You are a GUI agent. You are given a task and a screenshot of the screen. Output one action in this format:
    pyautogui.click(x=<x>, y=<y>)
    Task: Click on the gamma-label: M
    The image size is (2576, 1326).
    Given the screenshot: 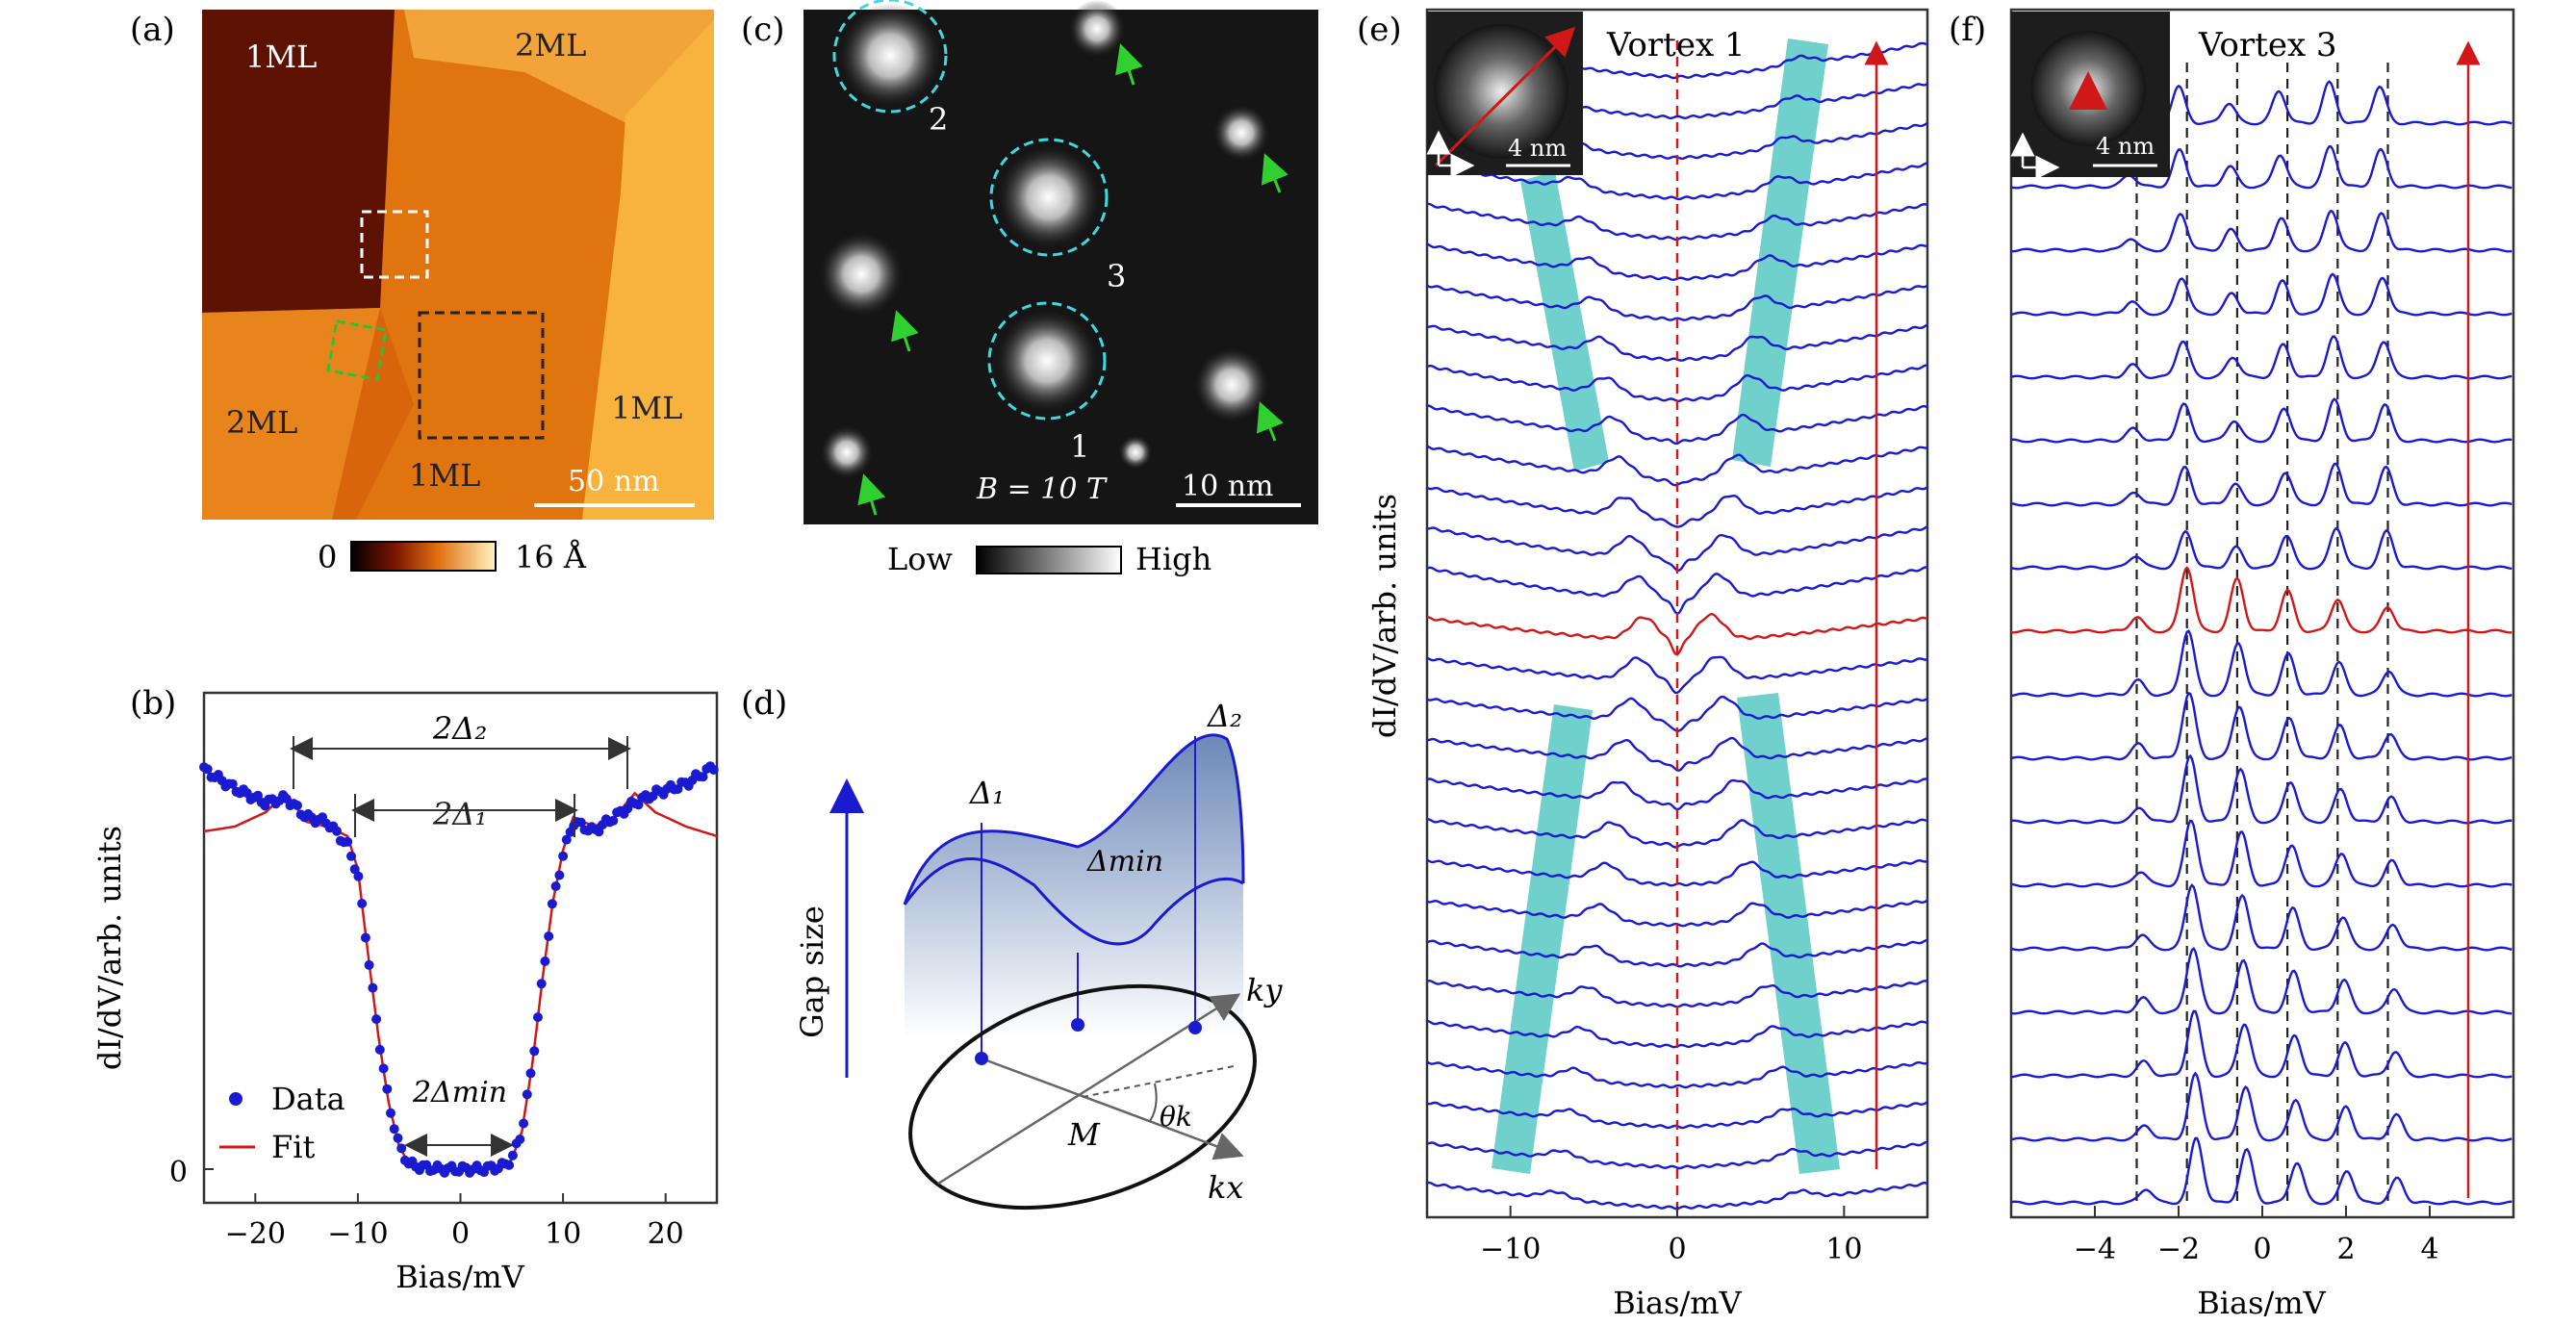 What is the action you would take?
    pyautogui.click(x=1084, y=1134)
    